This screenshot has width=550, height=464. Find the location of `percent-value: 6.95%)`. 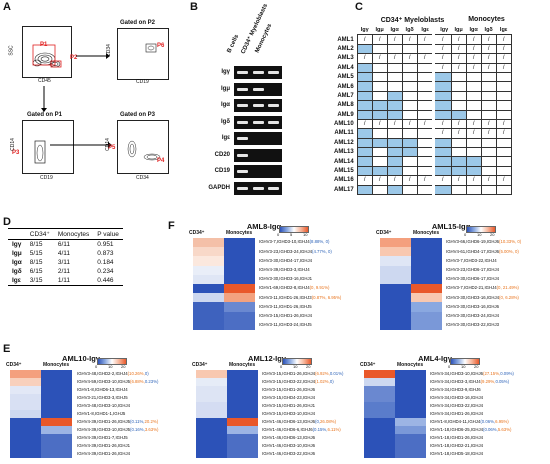

percent-value: 6.95%) is located at coordinates (502, 421).